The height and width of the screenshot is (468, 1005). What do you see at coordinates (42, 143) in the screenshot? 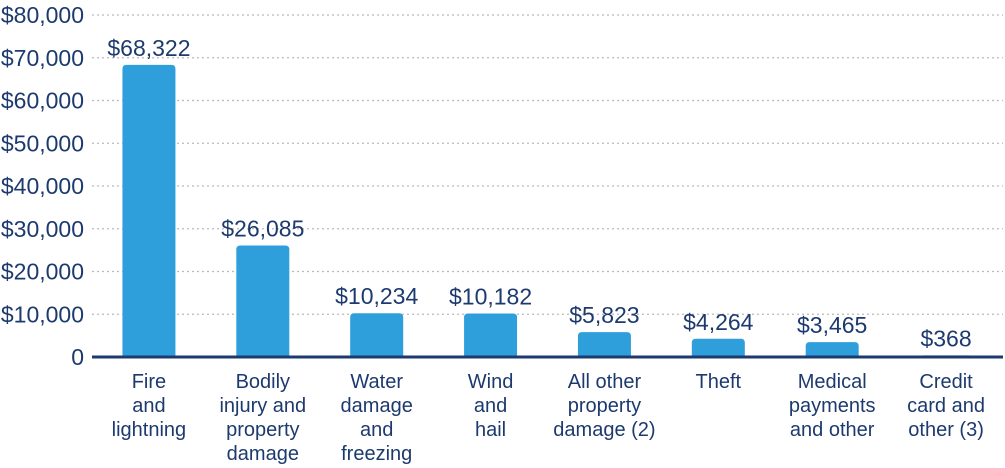
I see `y-tick-label: $50,000` at bounding box center [42, 143].